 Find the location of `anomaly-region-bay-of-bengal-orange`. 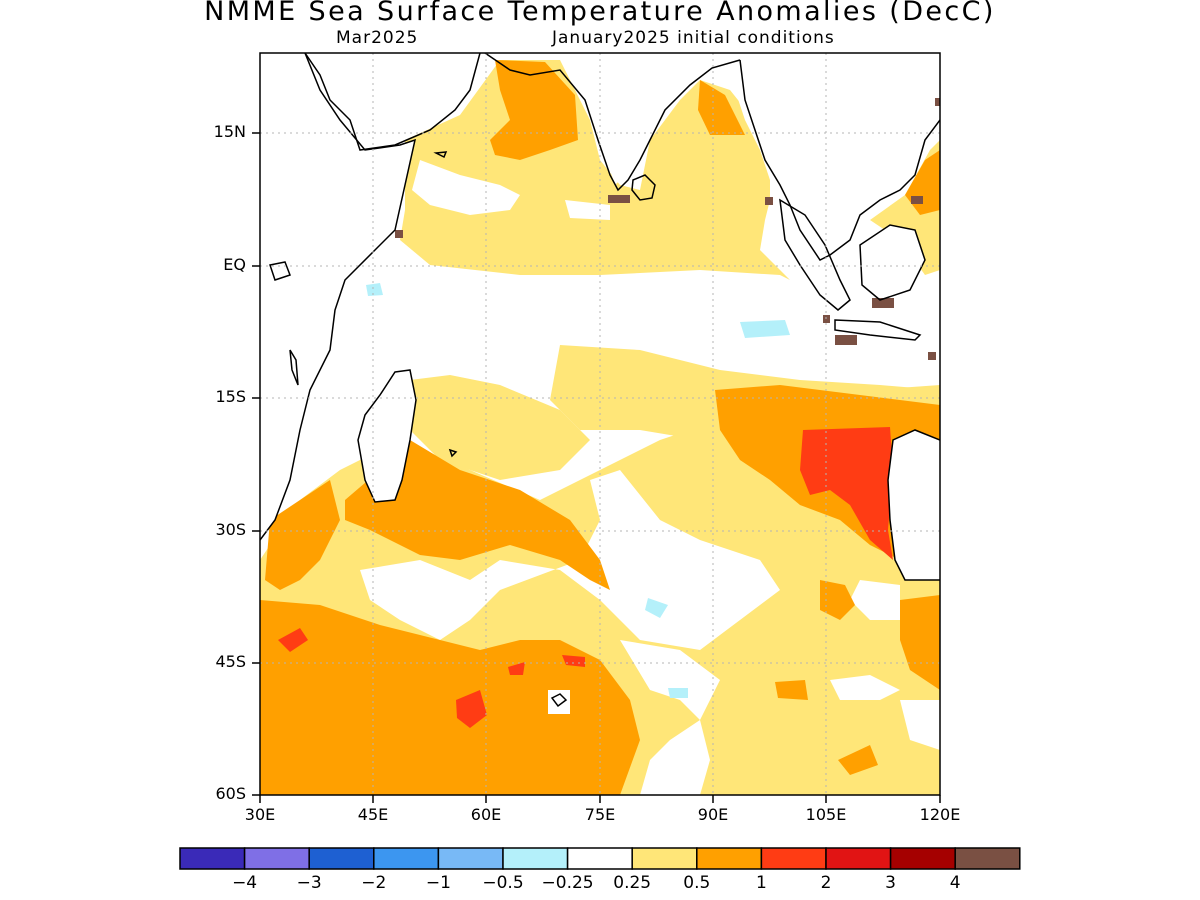

anomaly-region-bay-of-bengal-orange is located at coordinates (721, 107).